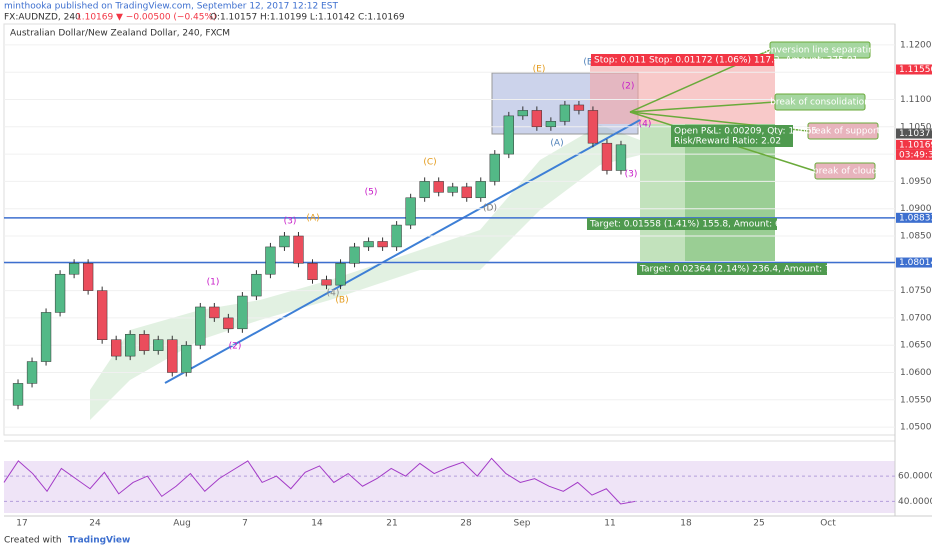  I want to click on wave-label: (C), so click(429, 163).